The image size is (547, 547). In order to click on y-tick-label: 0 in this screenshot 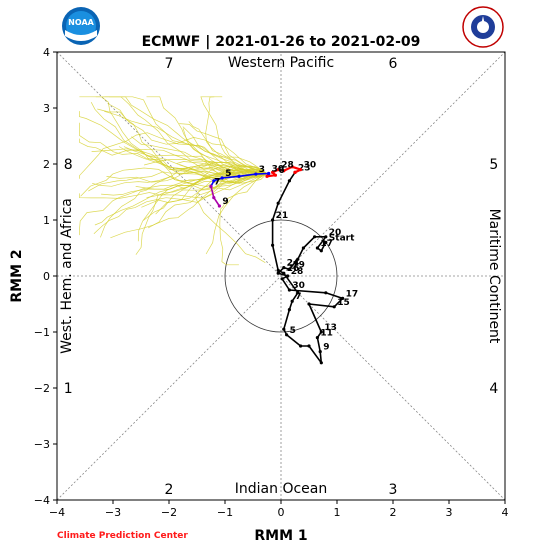, I will do `click(46, 276)`.